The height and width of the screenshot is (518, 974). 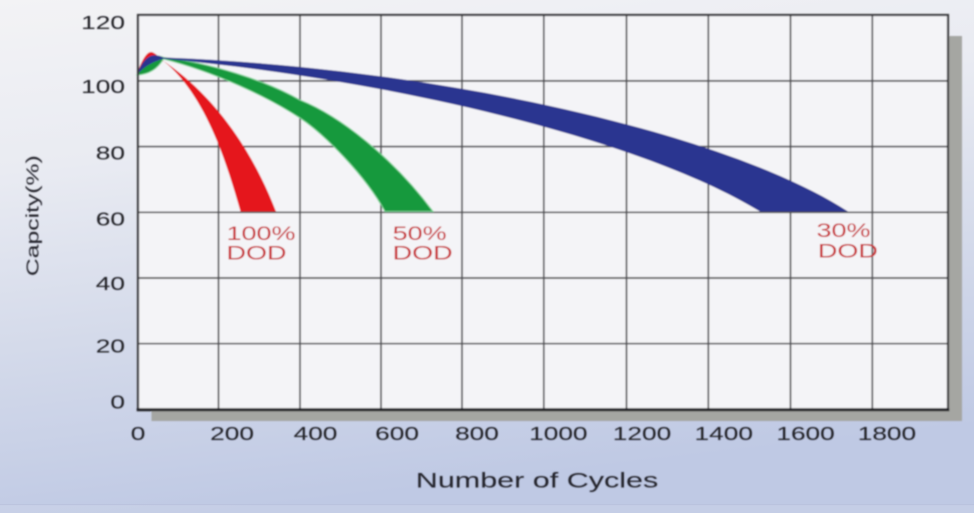 I want to click on svg-text: 60, so click(x=110, y=219).